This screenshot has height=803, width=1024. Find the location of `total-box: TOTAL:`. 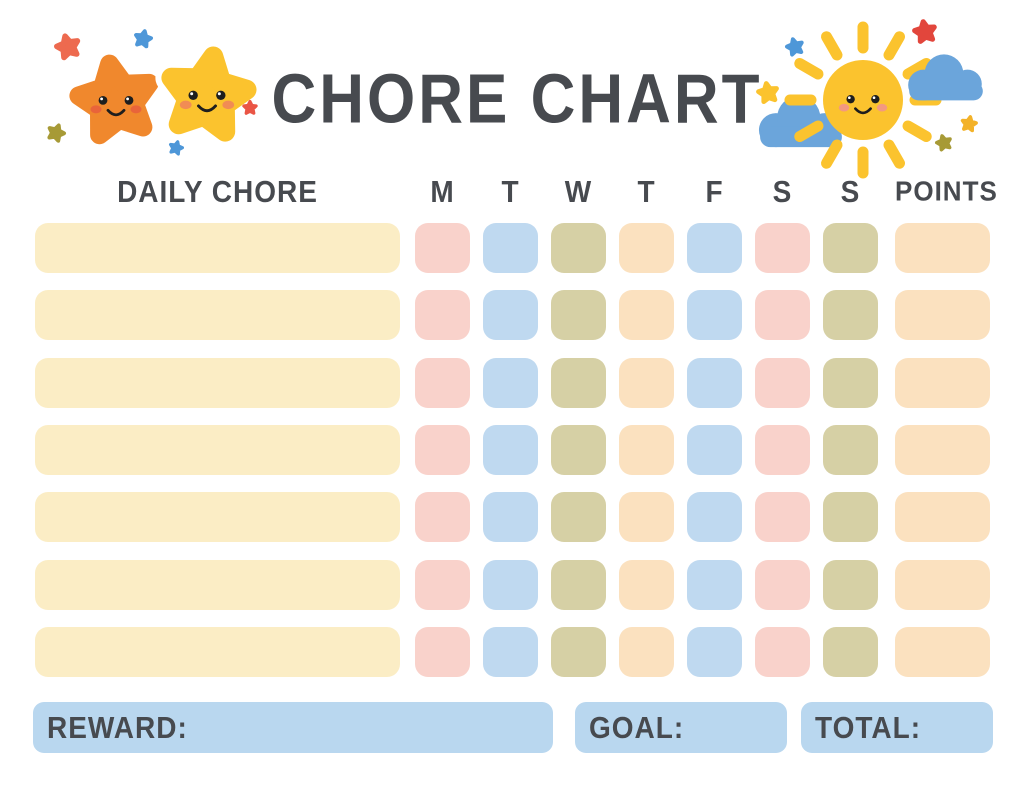

total-box: TOTAL: is located at coordinates (897, 727).